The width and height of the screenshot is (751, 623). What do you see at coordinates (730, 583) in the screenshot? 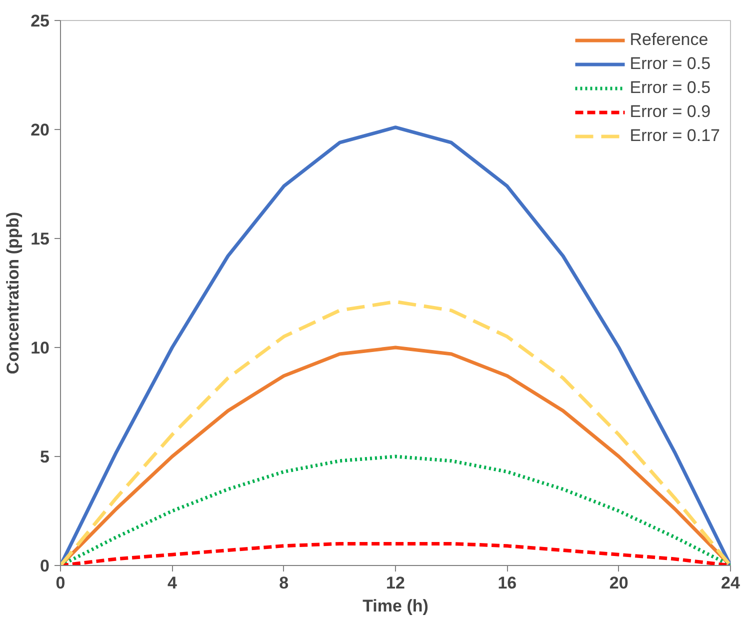
I see `x-tick-label: 24` at bounding box center [730, 583].